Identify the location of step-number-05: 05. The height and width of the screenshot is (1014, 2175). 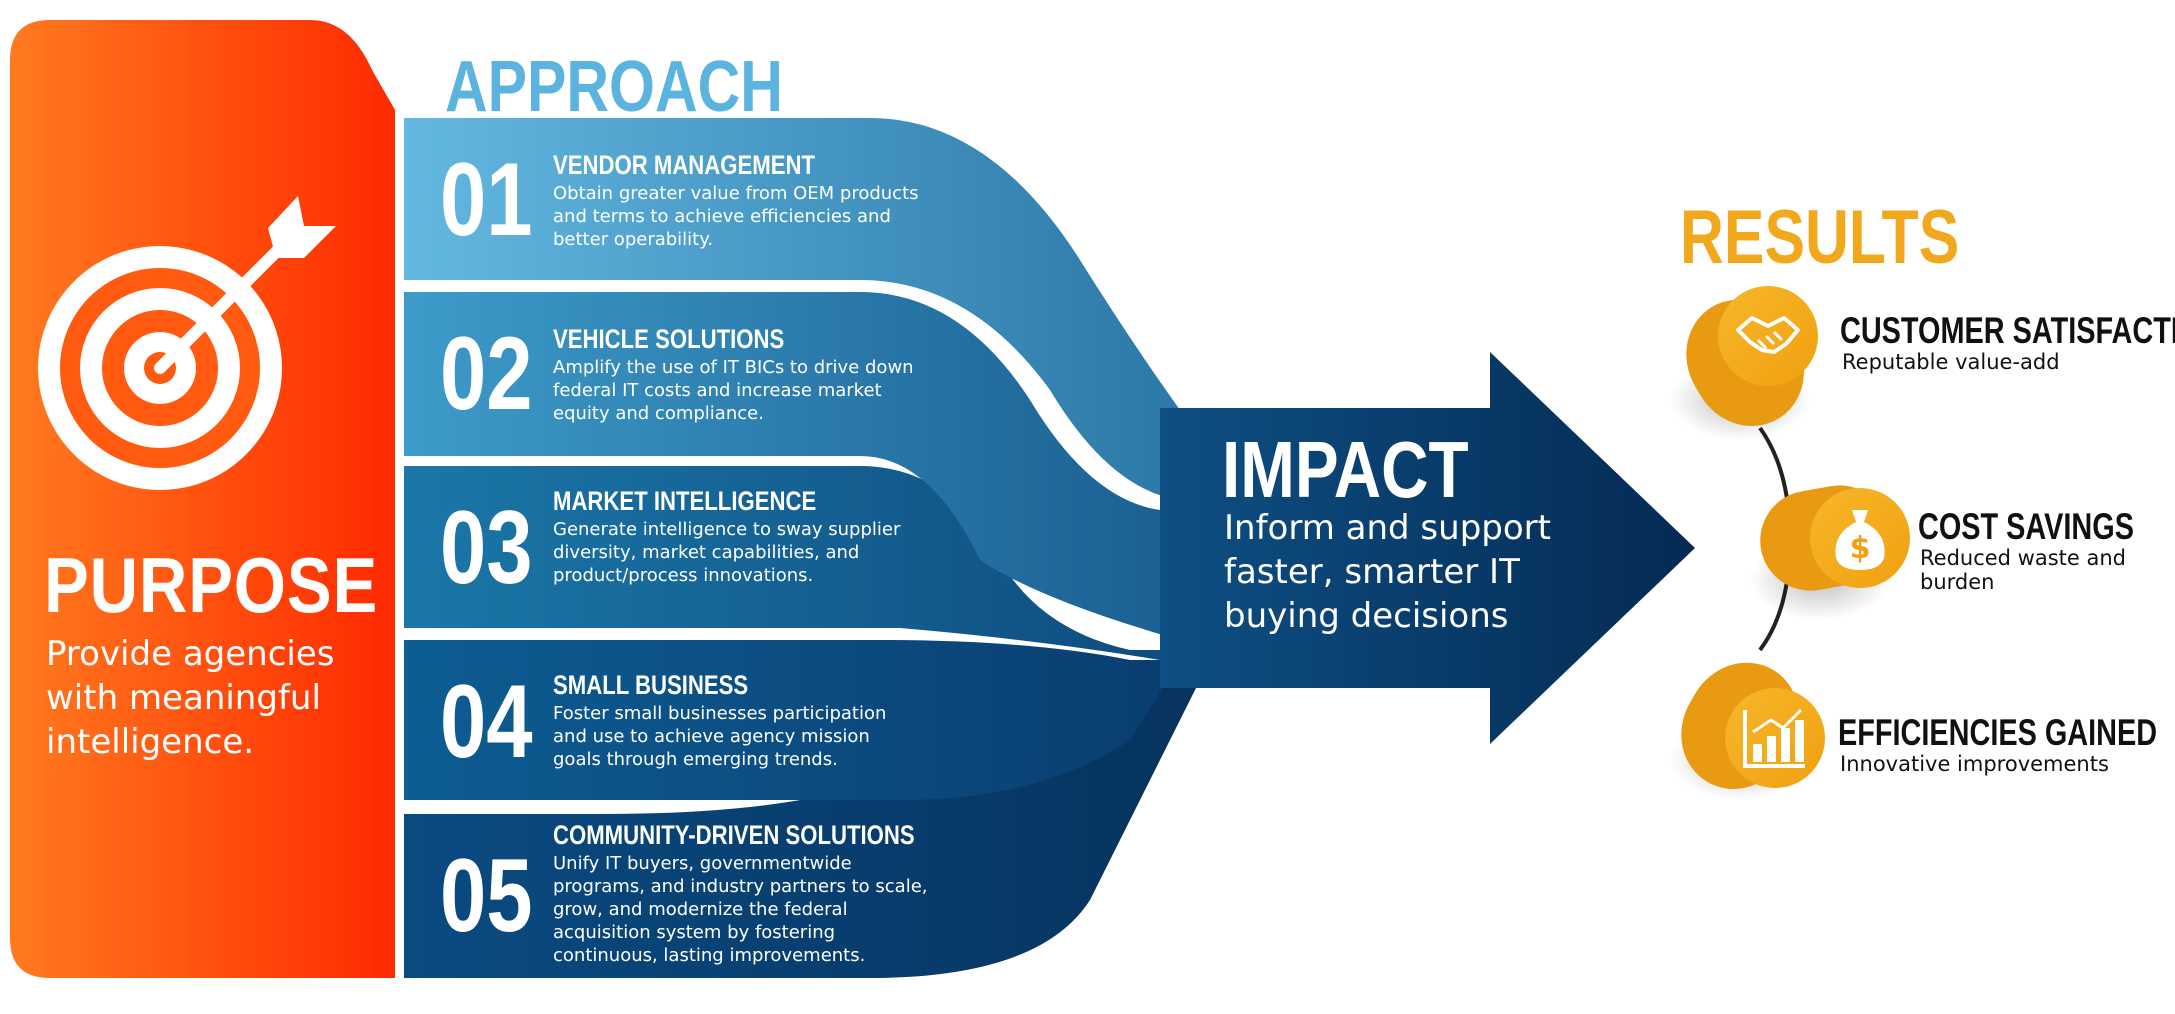
(486, 896).